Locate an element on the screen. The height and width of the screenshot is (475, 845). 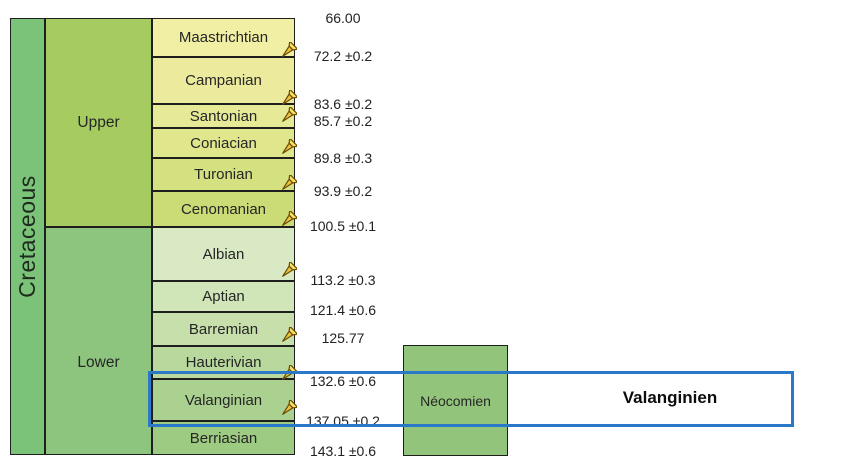
stage-row-campanian: Campanian is located at coordinates (224, 81).